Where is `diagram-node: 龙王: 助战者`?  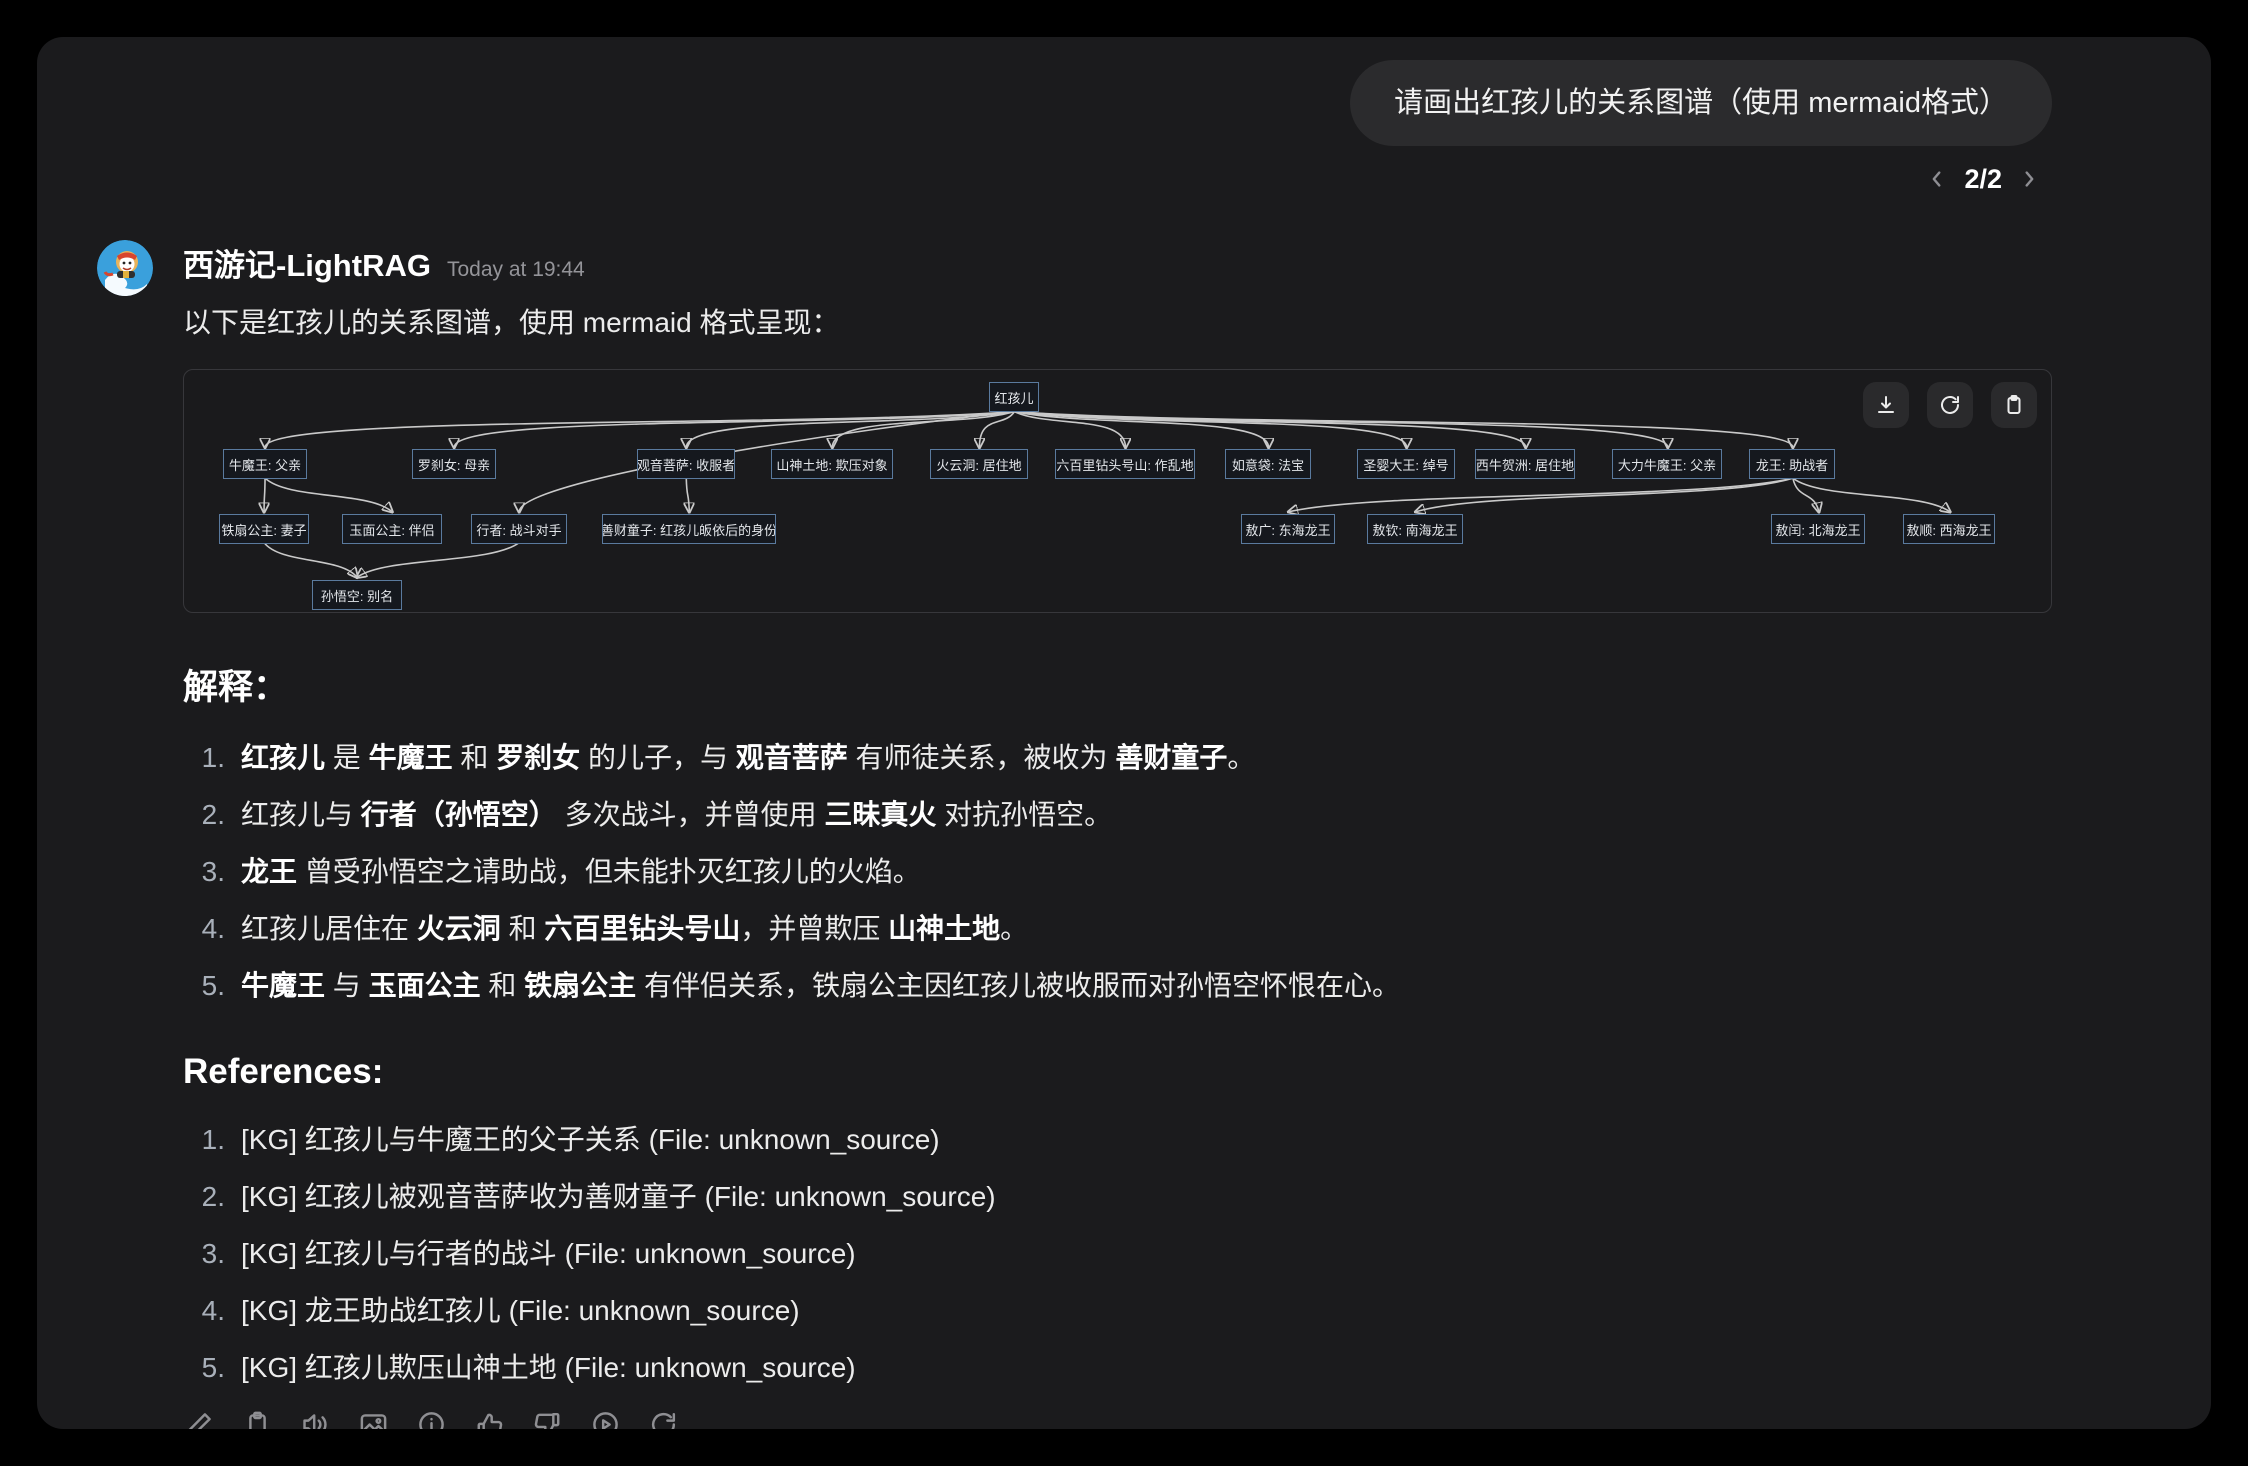 diagram-node: 龙王: 助战者 is located at coordinates (1792, 464).